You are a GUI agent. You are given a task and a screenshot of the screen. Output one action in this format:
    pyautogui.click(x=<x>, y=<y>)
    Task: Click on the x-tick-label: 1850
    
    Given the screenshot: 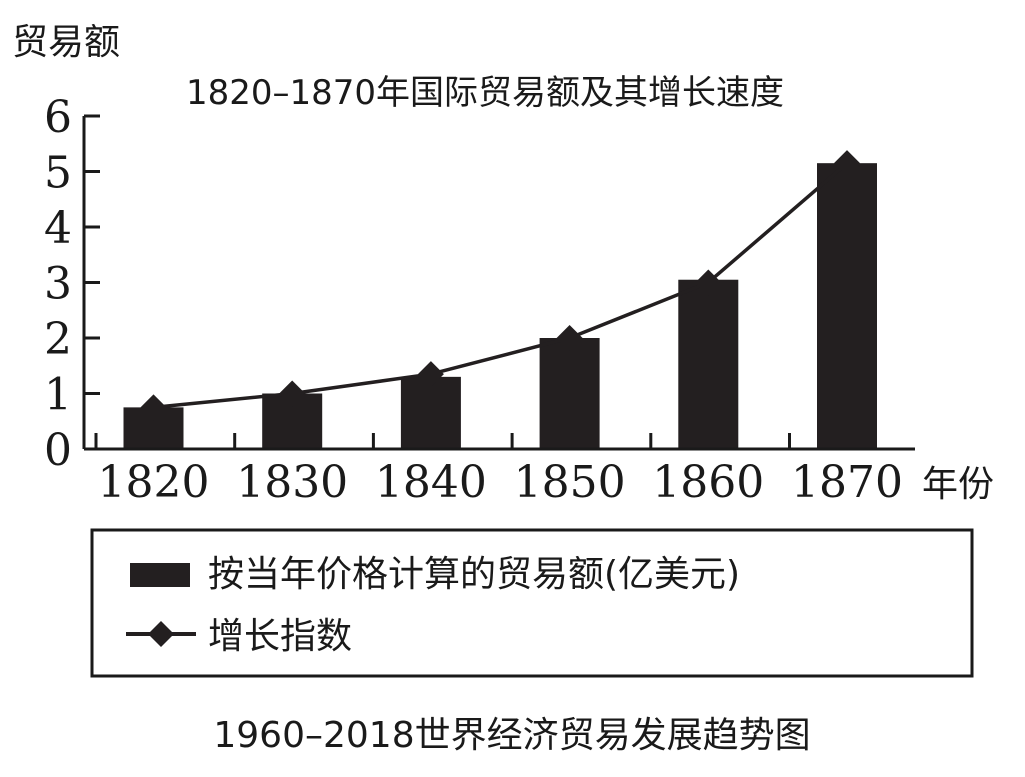 What is the action you would take?
    pyautogui.click(x=570, y=482)
    